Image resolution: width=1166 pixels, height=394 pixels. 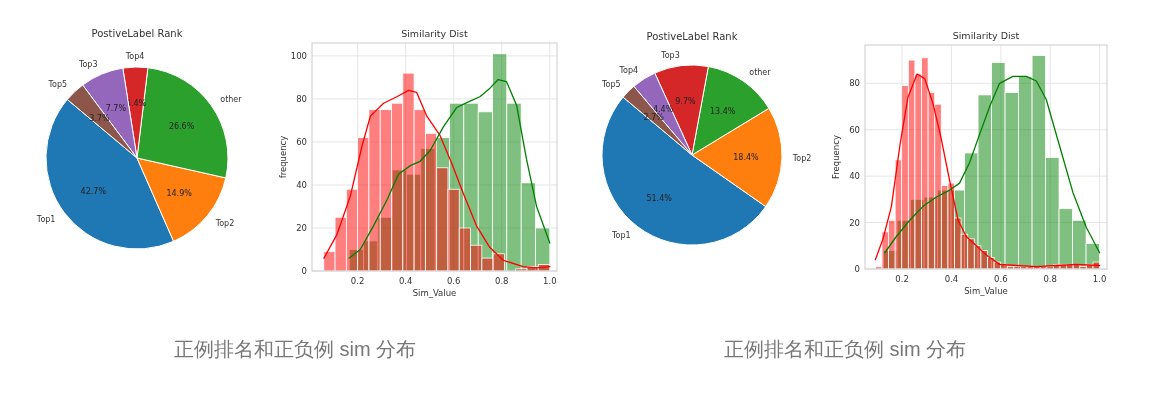 What do you see at coordinates (685, 102) in the screenshot?
I see `data-label: 9.7%` at bounding box center [685, 102].